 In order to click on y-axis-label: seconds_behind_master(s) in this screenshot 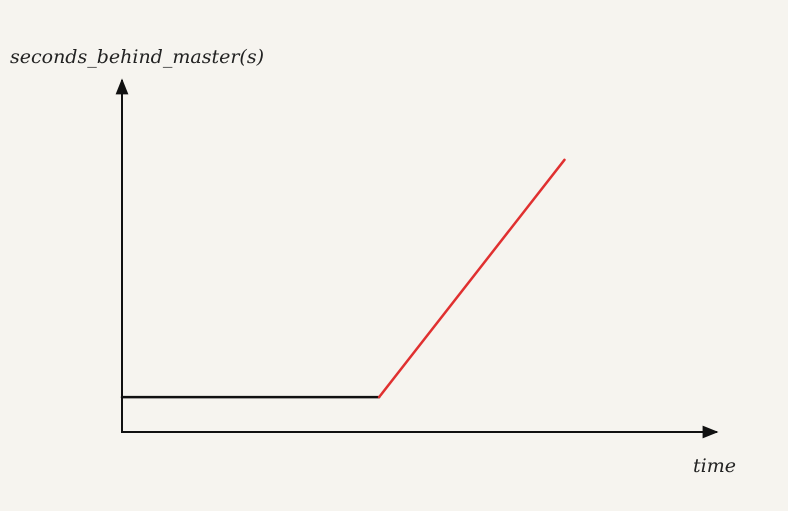, I will do `click(137, 57)`.